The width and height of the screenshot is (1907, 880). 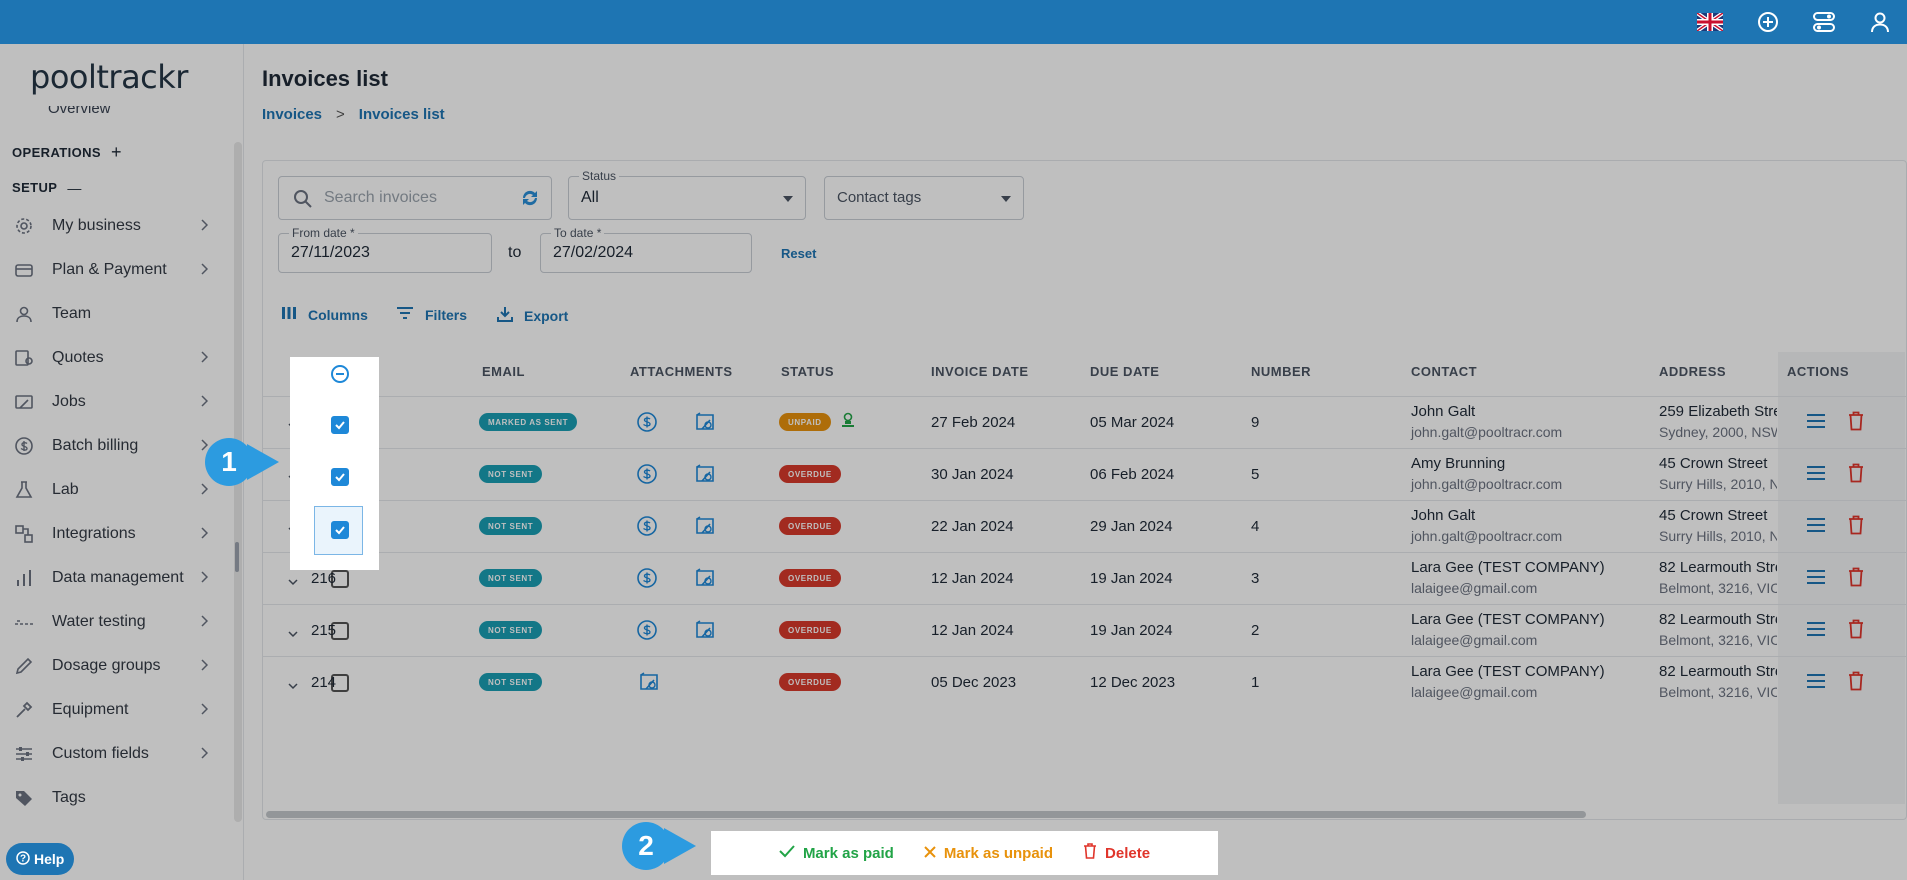 I want to click on invoice-id: 214, so click(x=324, y=682).